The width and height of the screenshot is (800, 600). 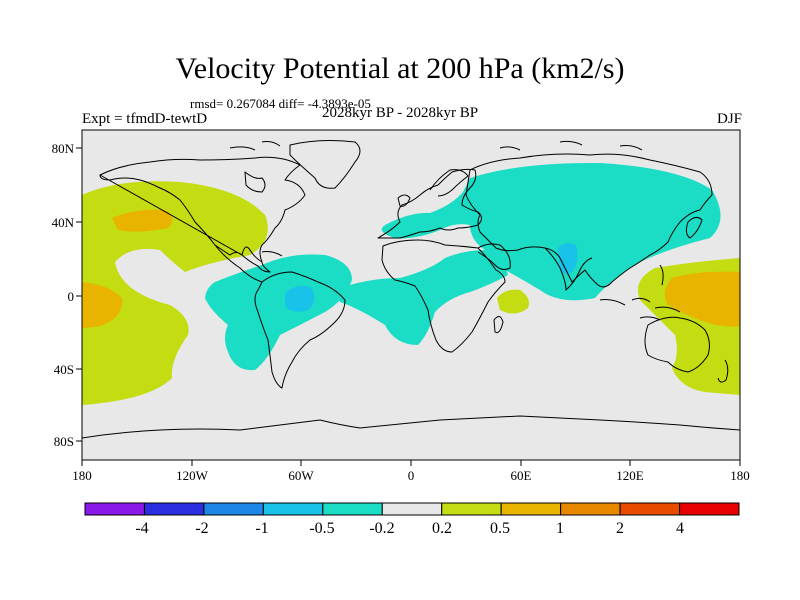 I want to click on season-label: DJF, so click(x=729, y=119).